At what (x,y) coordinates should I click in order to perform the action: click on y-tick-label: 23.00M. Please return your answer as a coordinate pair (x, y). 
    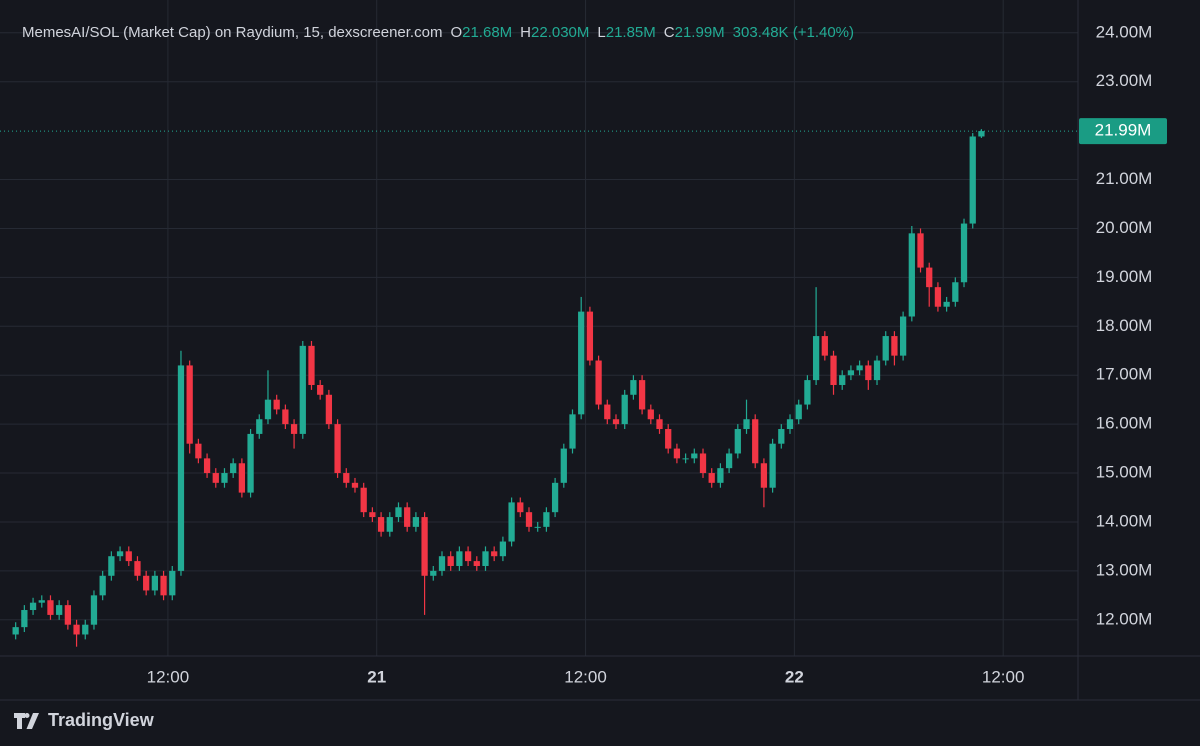
    Looking at the image, I should click on (1124, 80).